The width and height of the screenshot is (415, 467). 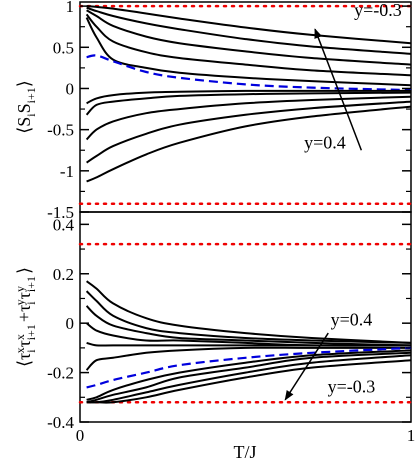 I want to click on y-tick-label: -0.5, so click(x=60, y=130).